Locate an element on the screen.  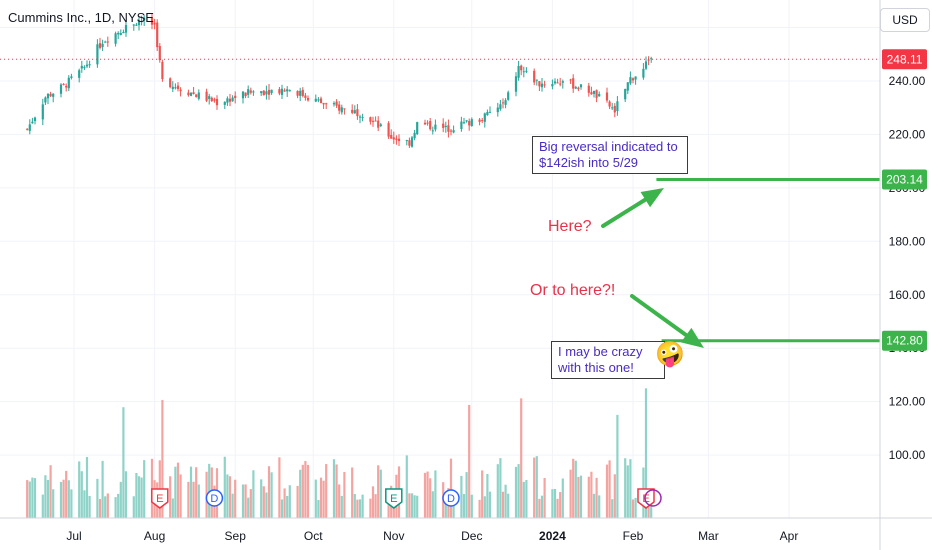
crazy-note: I may be crazy with this one! is located at coordinates (608, 360).